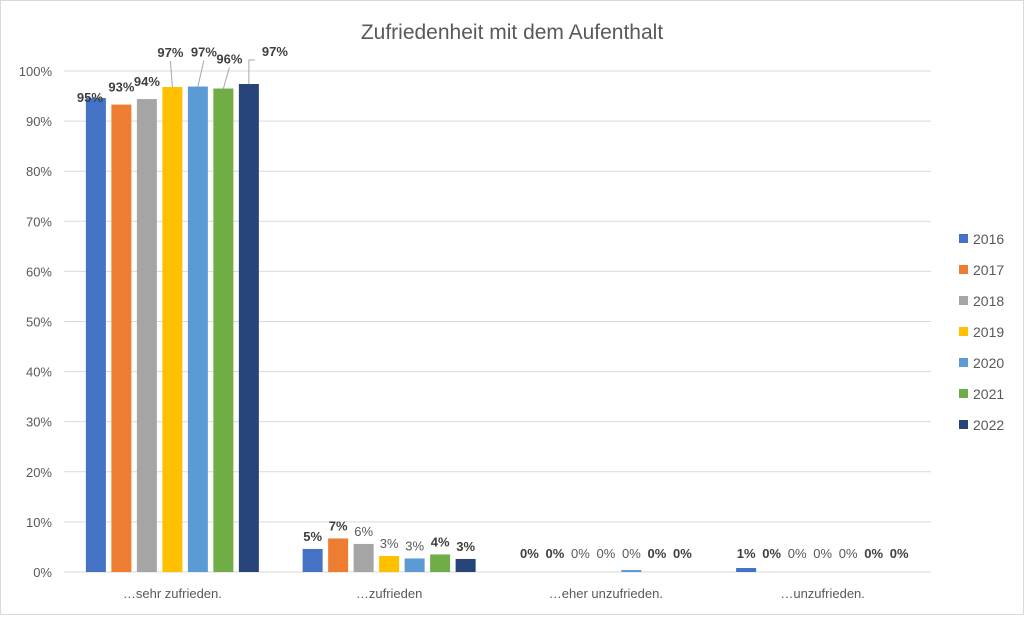  I want to click on y-tick-label: 100%, so click(36, 71).